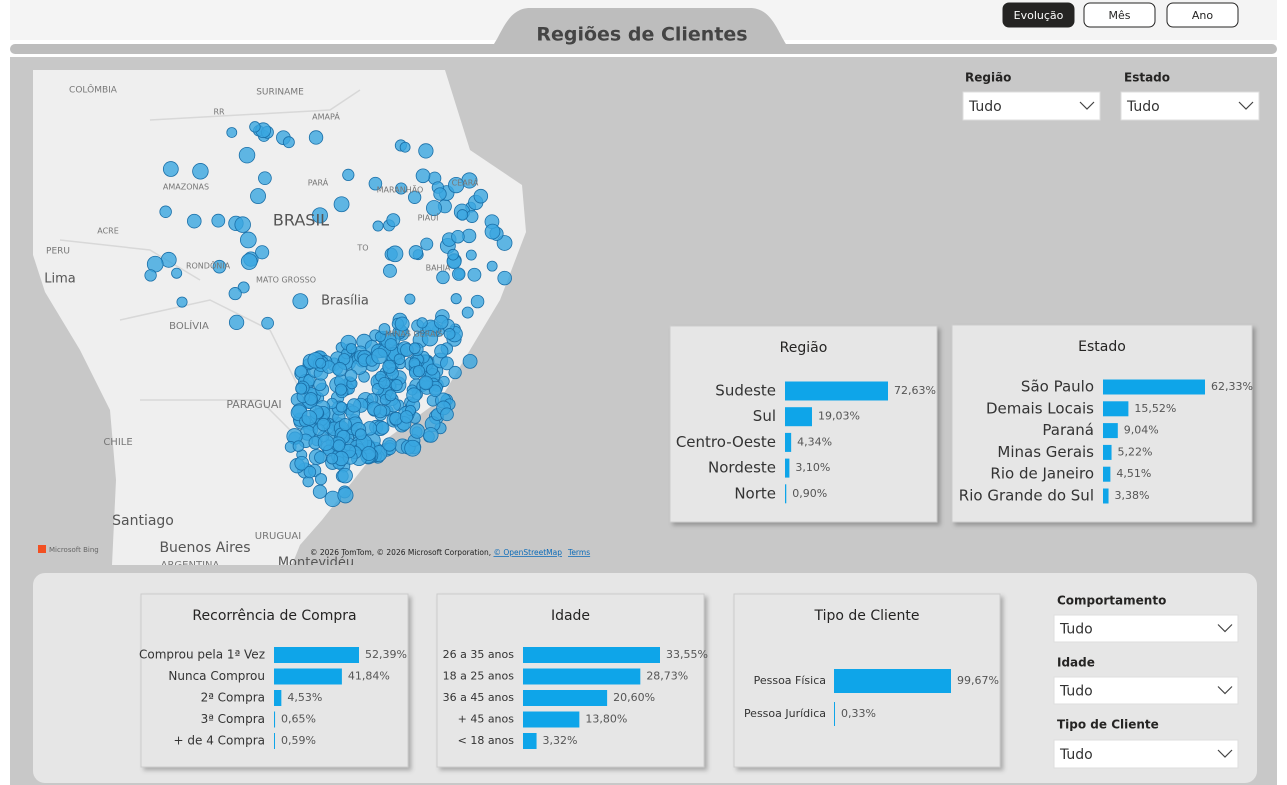 This screenshot has width=1287, height=785. Describe the element at coordinates (1133, 473) in the screenshot. I see `value-label: 4,51%` at that location.